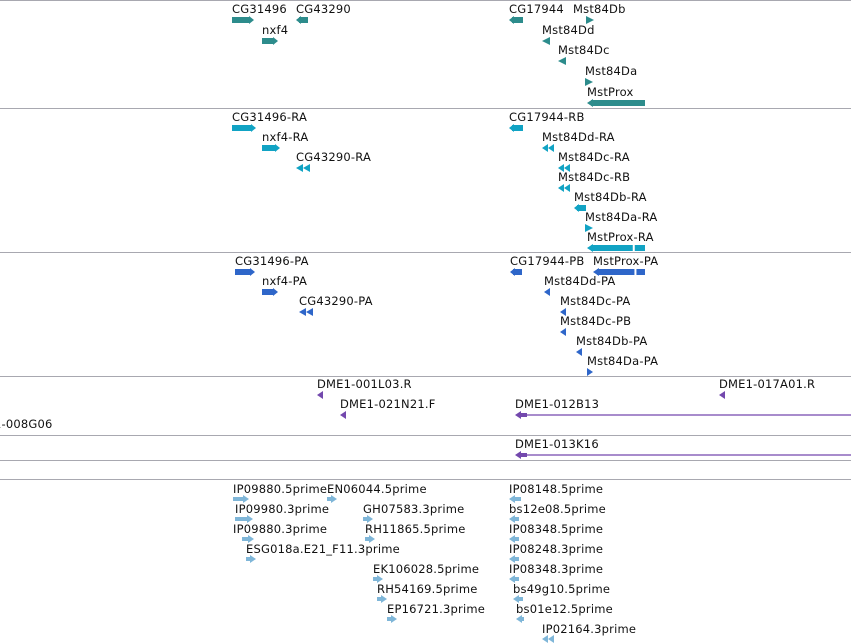  Describe the element at coordinates (388, 404) in the screenshot. I see `feature-label-dme1-021n21-f: DME1-021N21.F` at that location.